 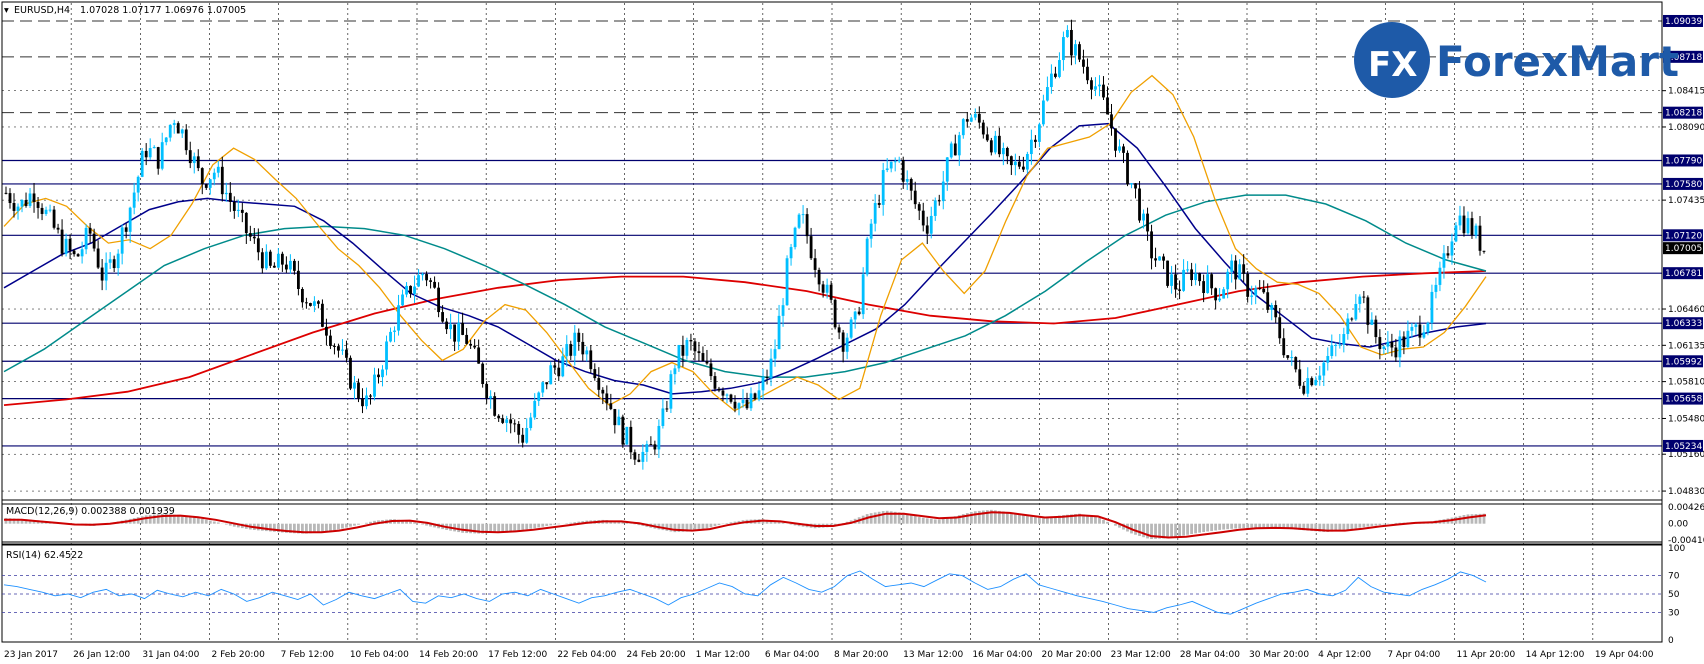 I want to click on level-tag-label: 1.05658, so click(x=1683, y=400).